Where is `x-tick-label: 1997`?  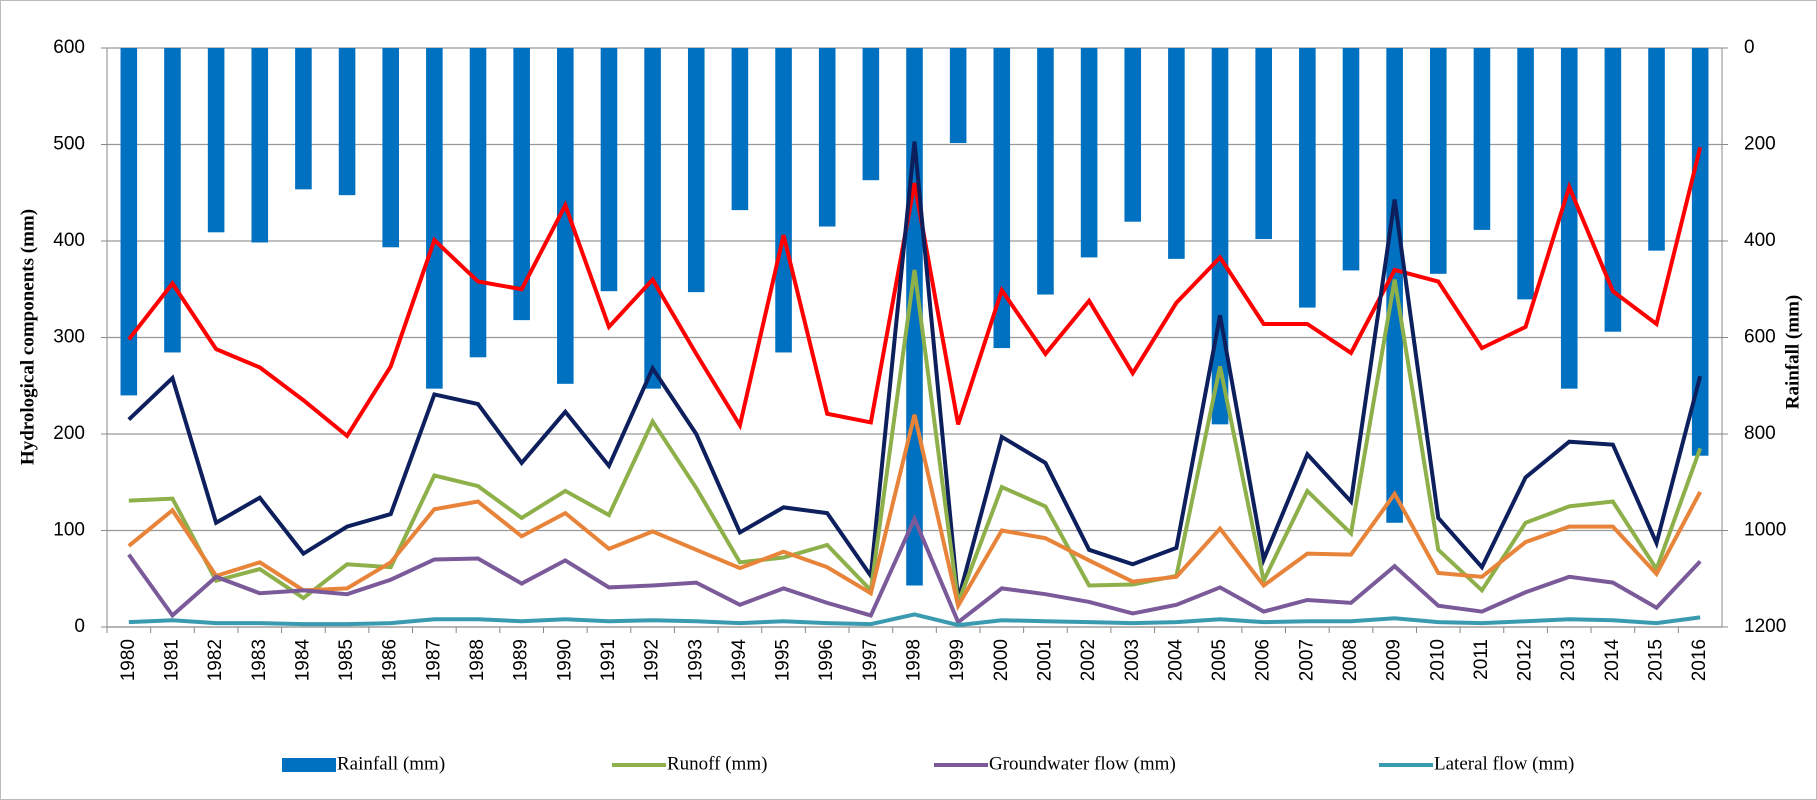 x-tick-label: 1997 is located at coordinates (870, 660).